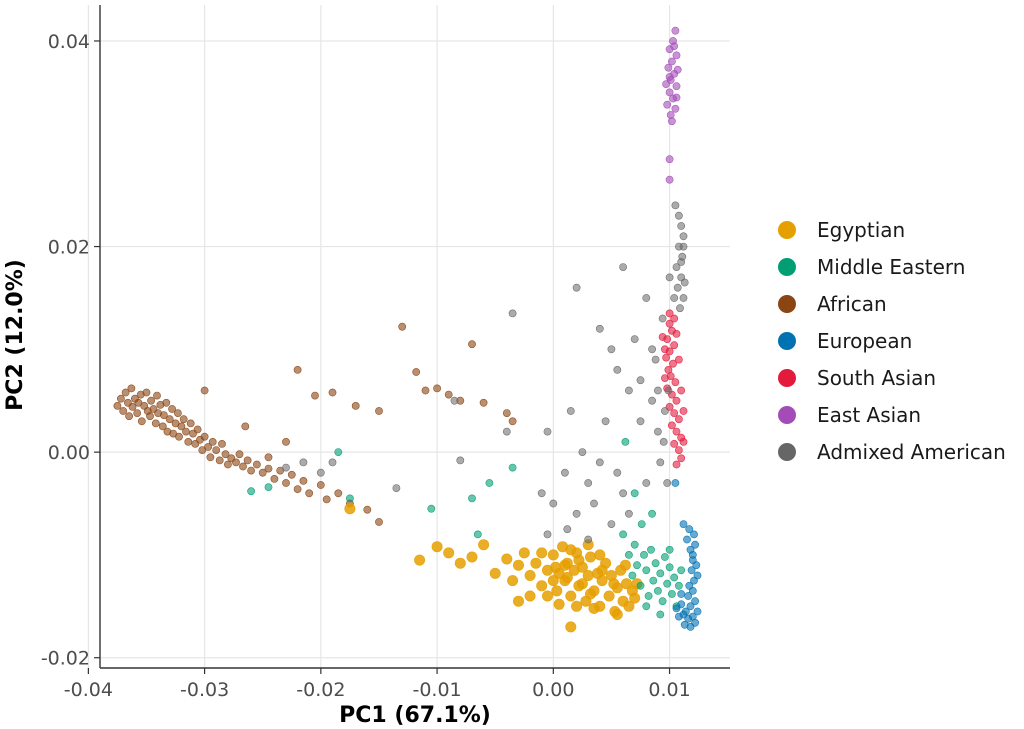  I want to click on x-tick-label: -0.01, so click(436, 690).